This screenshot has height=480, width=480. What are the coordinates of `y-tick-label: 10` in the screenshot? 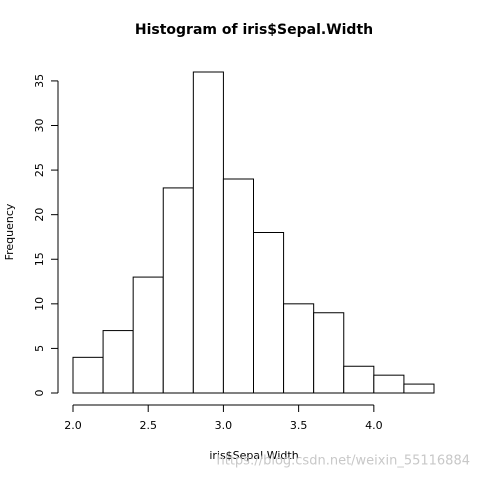 It's located at (39, 304).